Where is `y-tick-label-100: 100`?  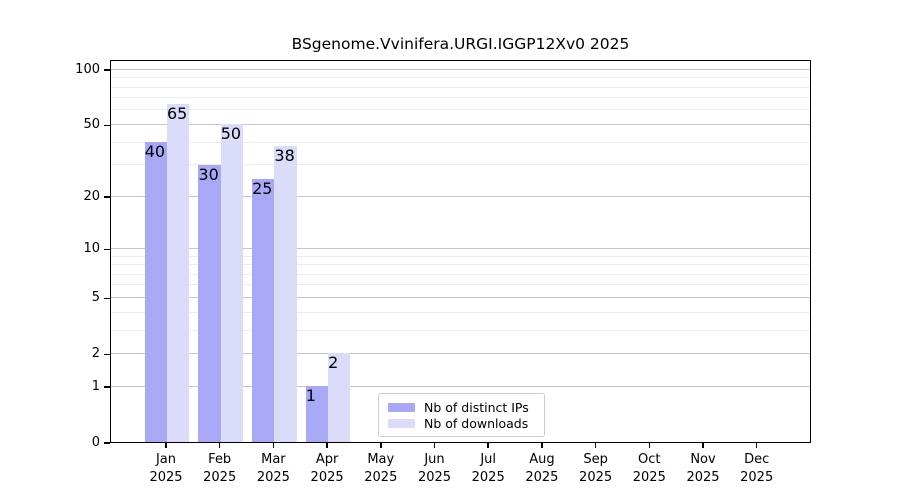 y-tick-label-100: 100 is located at coordinates (87, 70).